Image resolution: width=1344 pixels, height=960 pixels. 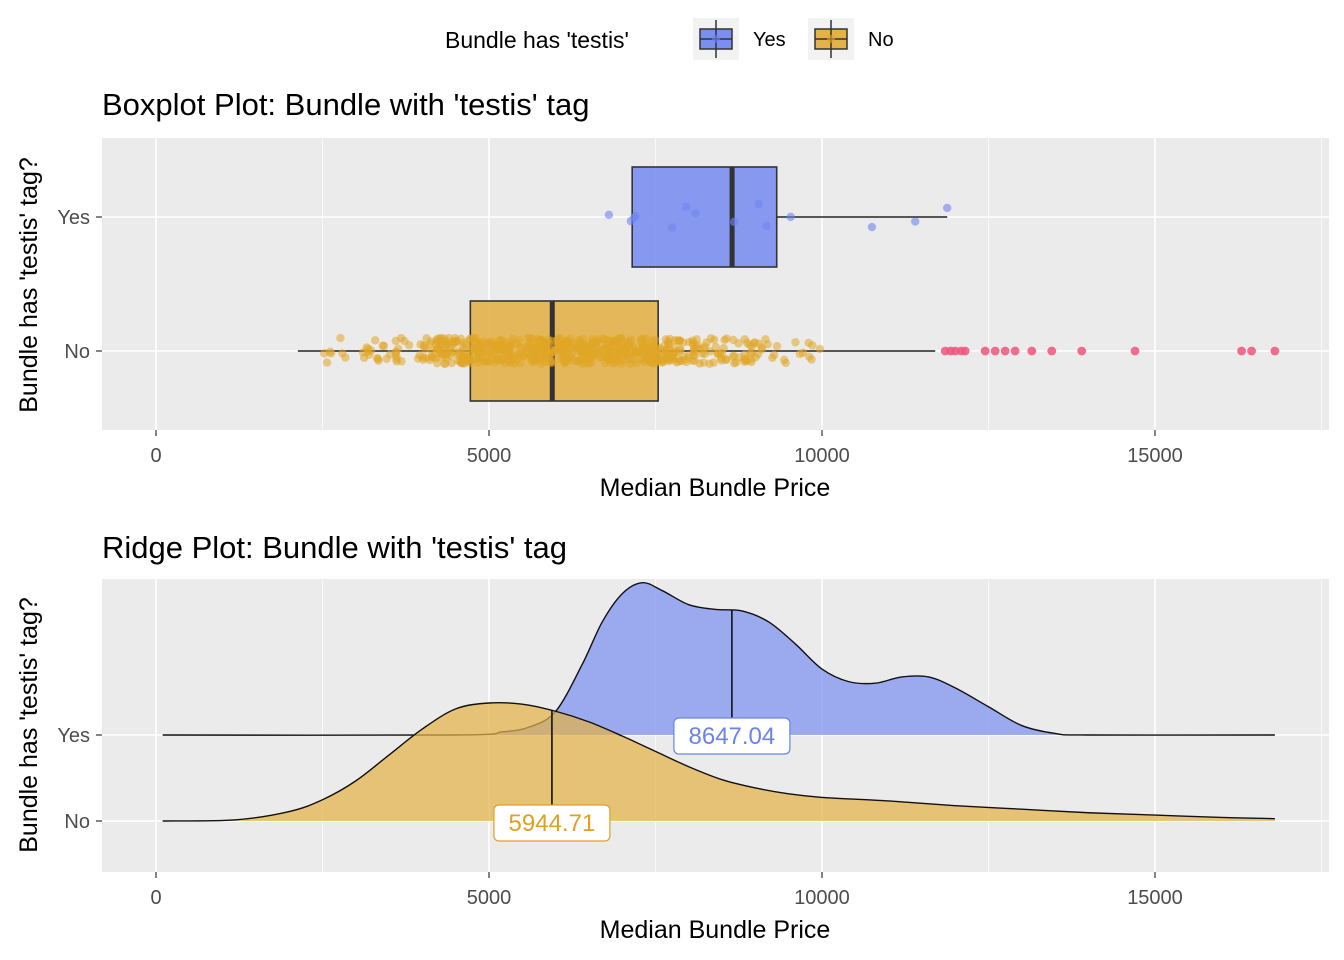 I want to click on ridge-x-tick-label-5000: 5000, so click(x=489, y=898).